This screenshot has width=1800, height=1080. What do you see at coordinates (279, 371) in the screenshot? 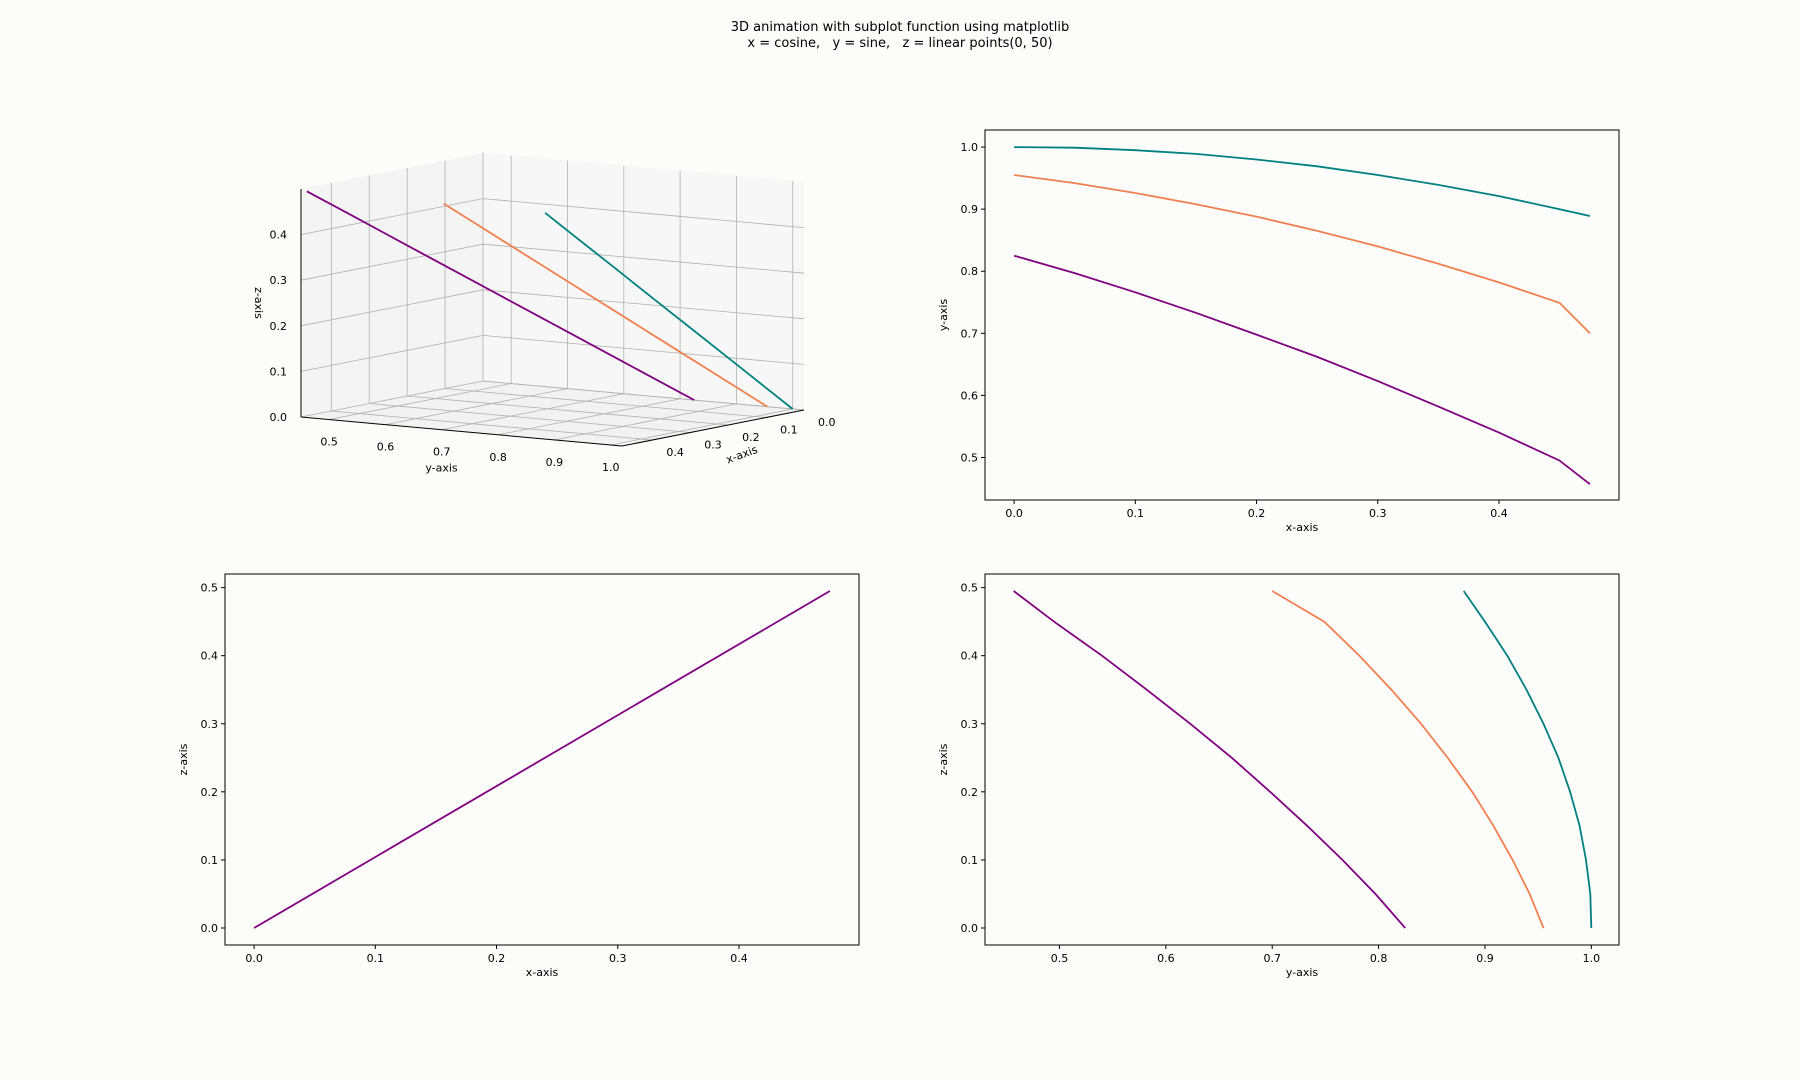
I see `z-tick-label: 0.1` at bounding box center [279, 371].